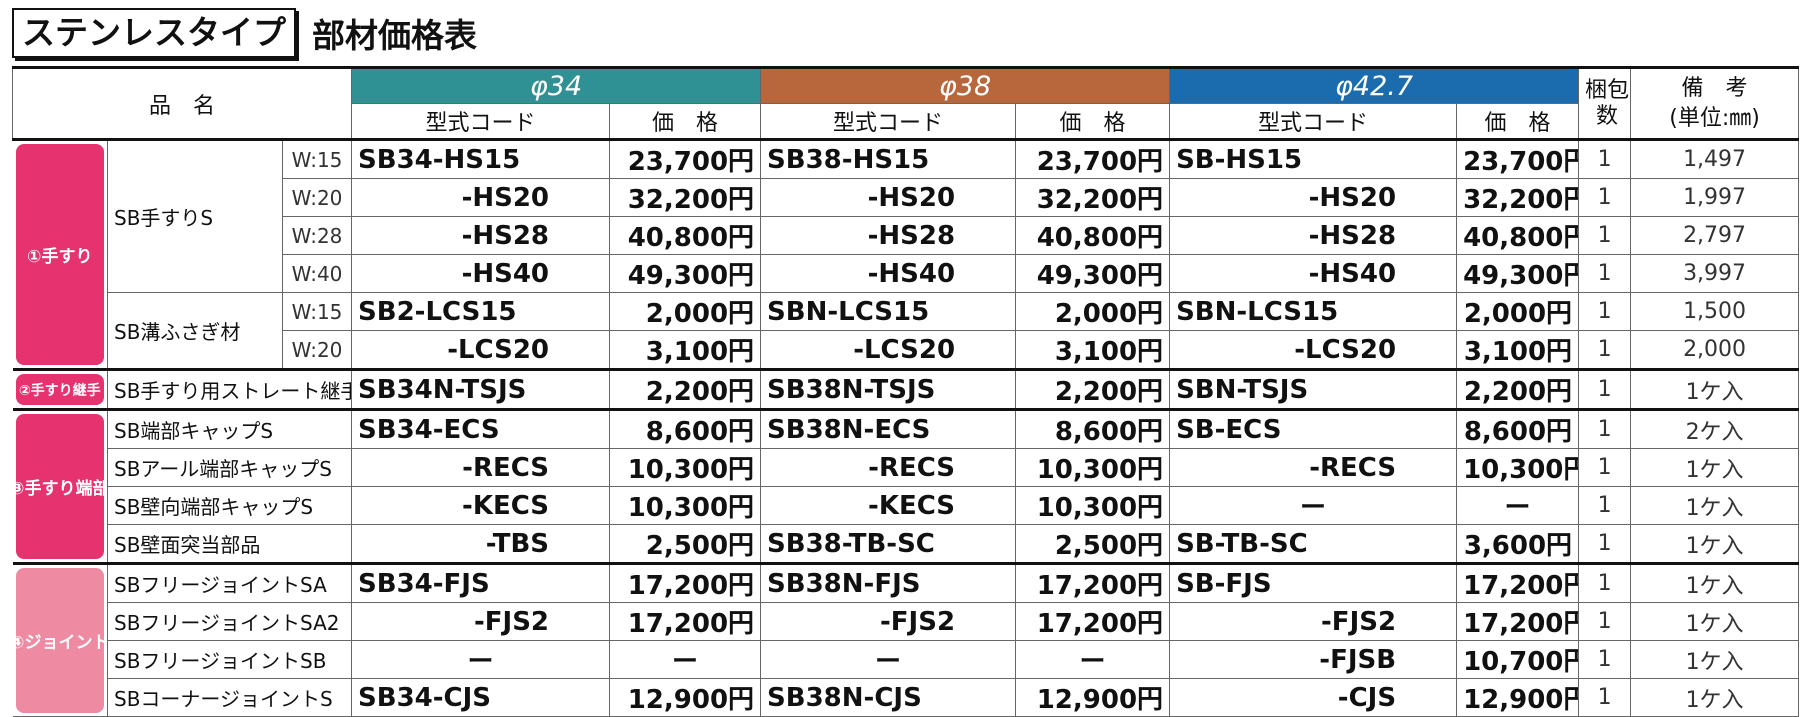 The width and height of the screenshot is (1810, 717). What do you see at coordinates (154, 33) in the screenshot?
I see `header-label: ステンレスタイプ` at bounding box center [154, 33].